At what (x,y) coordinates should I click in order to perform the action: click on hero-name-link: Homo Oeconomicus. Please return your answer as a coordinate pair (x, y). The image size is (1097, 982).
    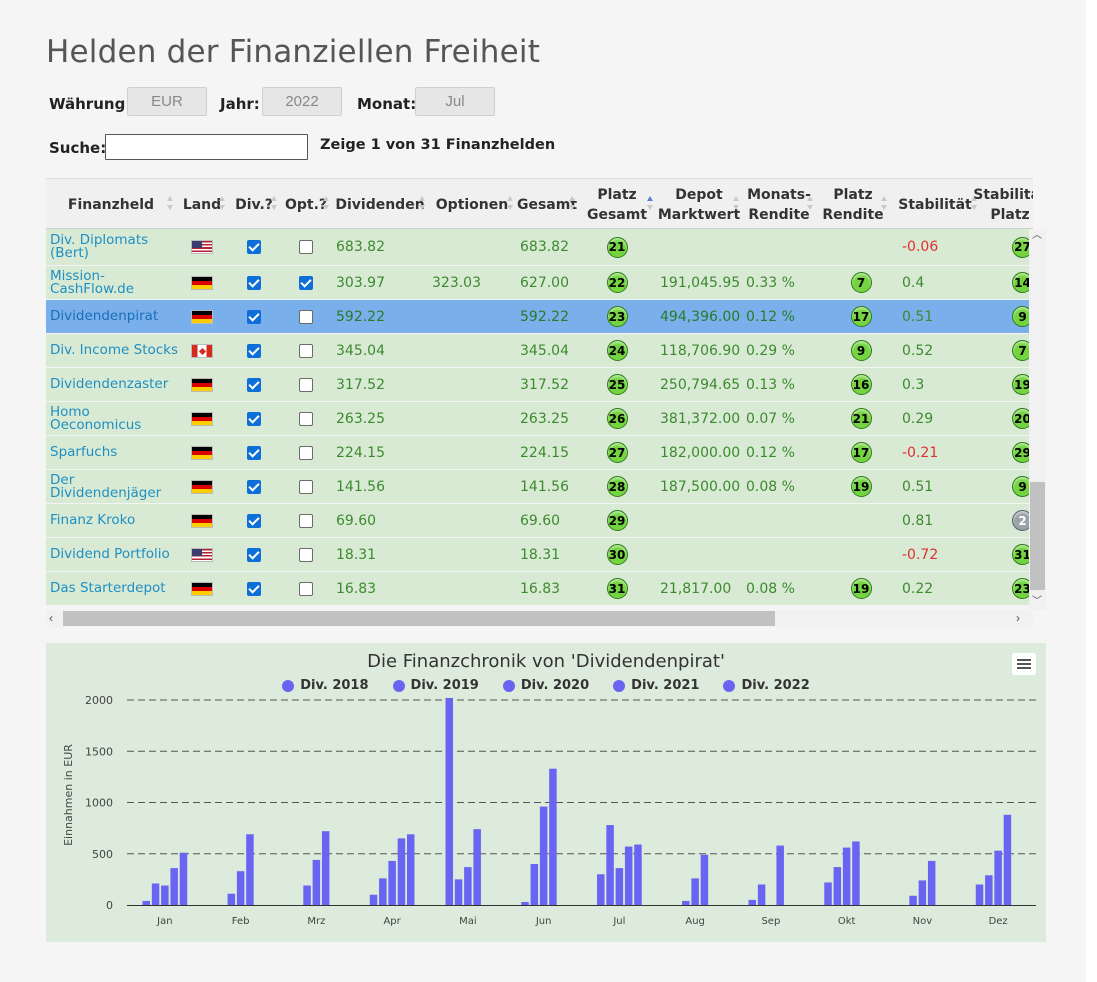
    Looking at the image, I should click on (96, 418).